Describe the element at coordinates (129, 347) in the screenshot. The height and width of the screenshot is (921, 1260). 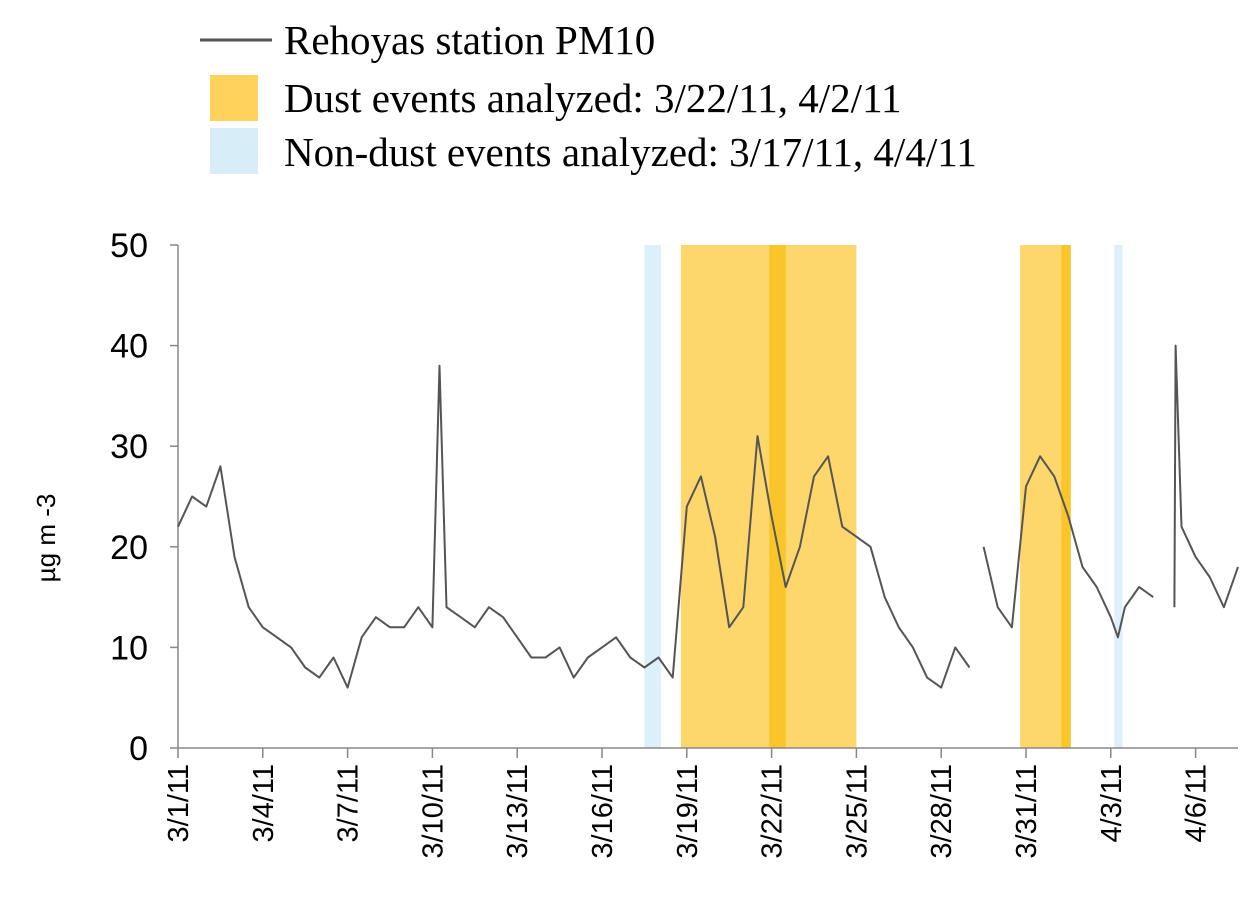
I see `y-tick-label: 40` at that location.